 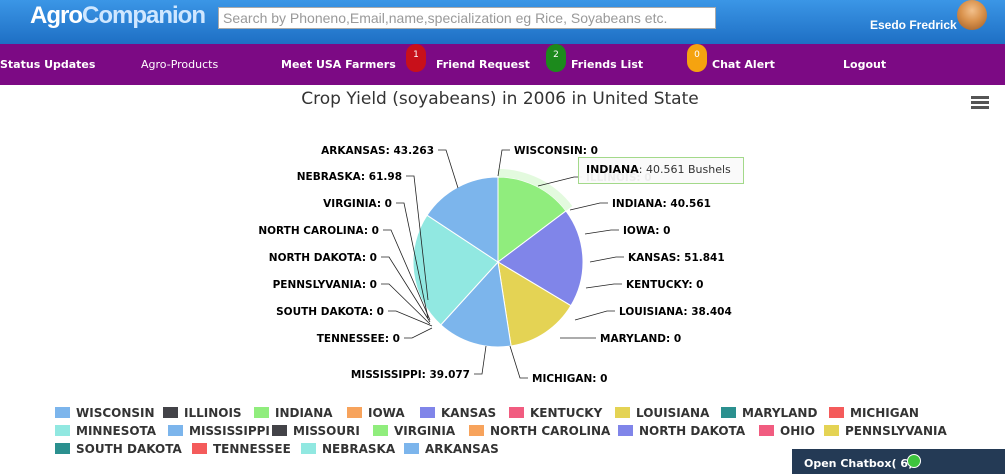 I want to click on legend-item-minnesota: MINNESOTA, so click(x=105, y=431).